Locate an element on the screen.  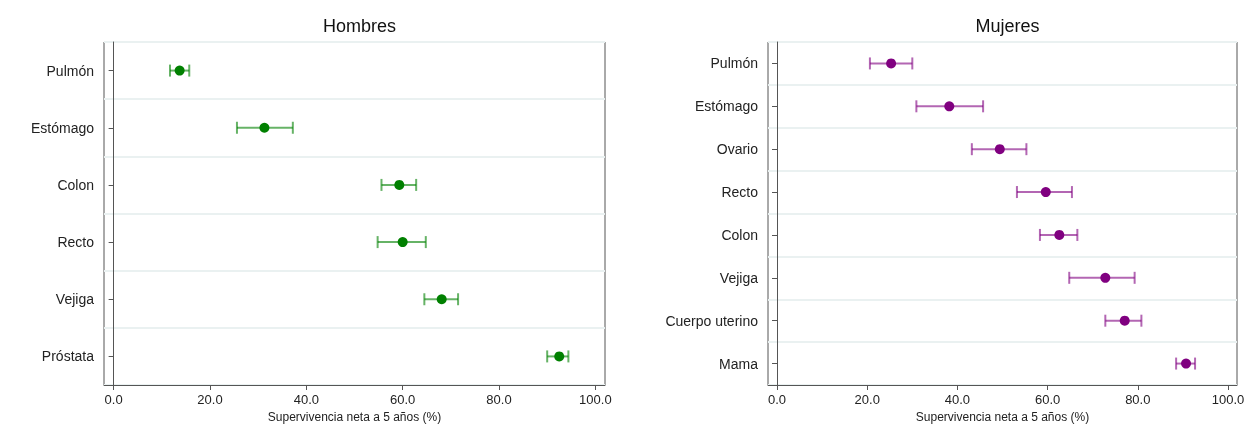
y-tick-label: Cuerpo uterino is located at coordinates (712, 320).